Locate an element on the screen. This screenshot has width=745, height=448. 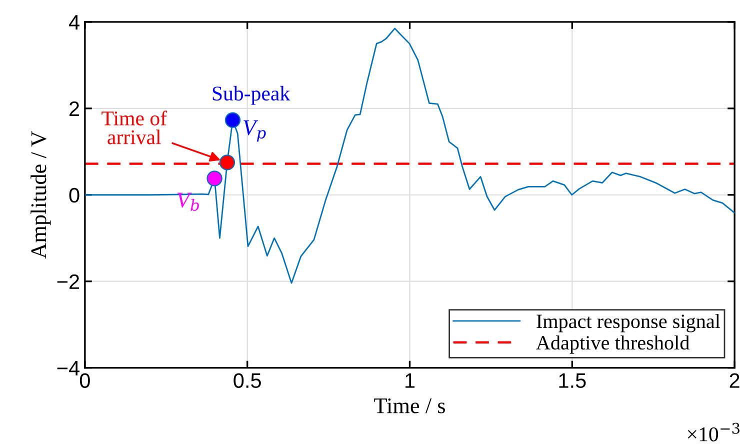
annotation: Time of arrival is located at coordinates (135, 127).